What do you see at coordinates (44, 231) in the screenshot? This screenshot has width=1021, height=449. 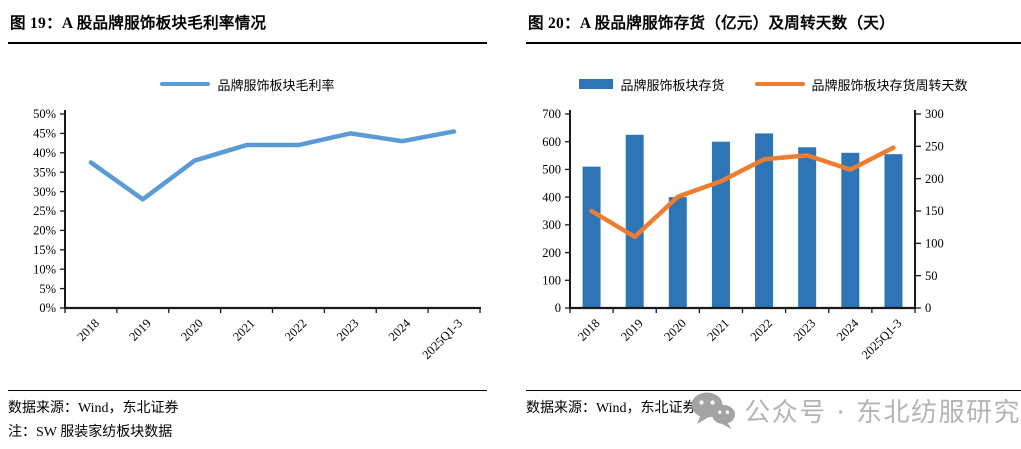 I see `y-axis-label: 20%` at bounding box center [44, 231].